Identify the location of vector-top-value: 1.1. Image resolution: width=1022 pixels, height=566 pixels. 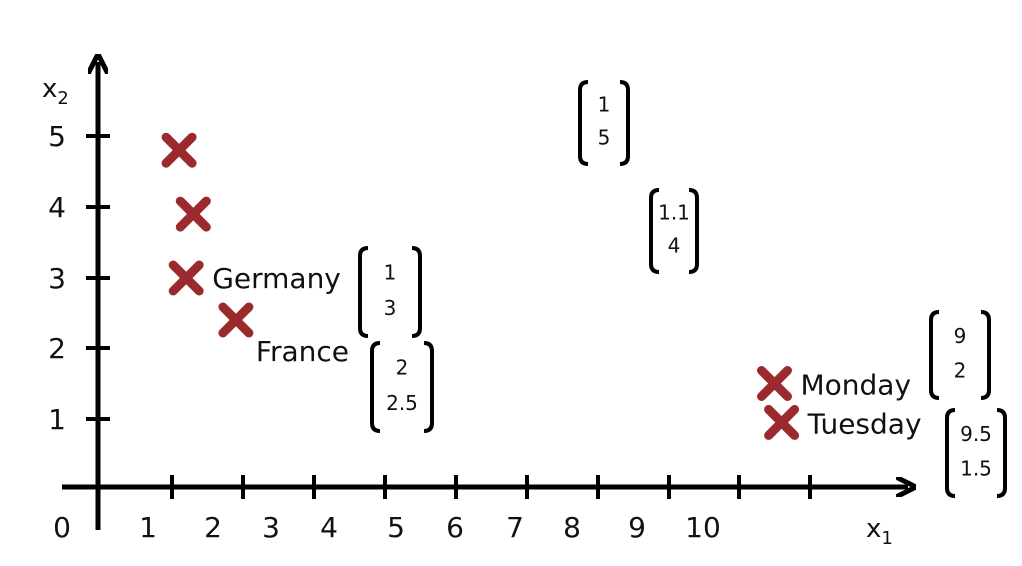
(674, 213).